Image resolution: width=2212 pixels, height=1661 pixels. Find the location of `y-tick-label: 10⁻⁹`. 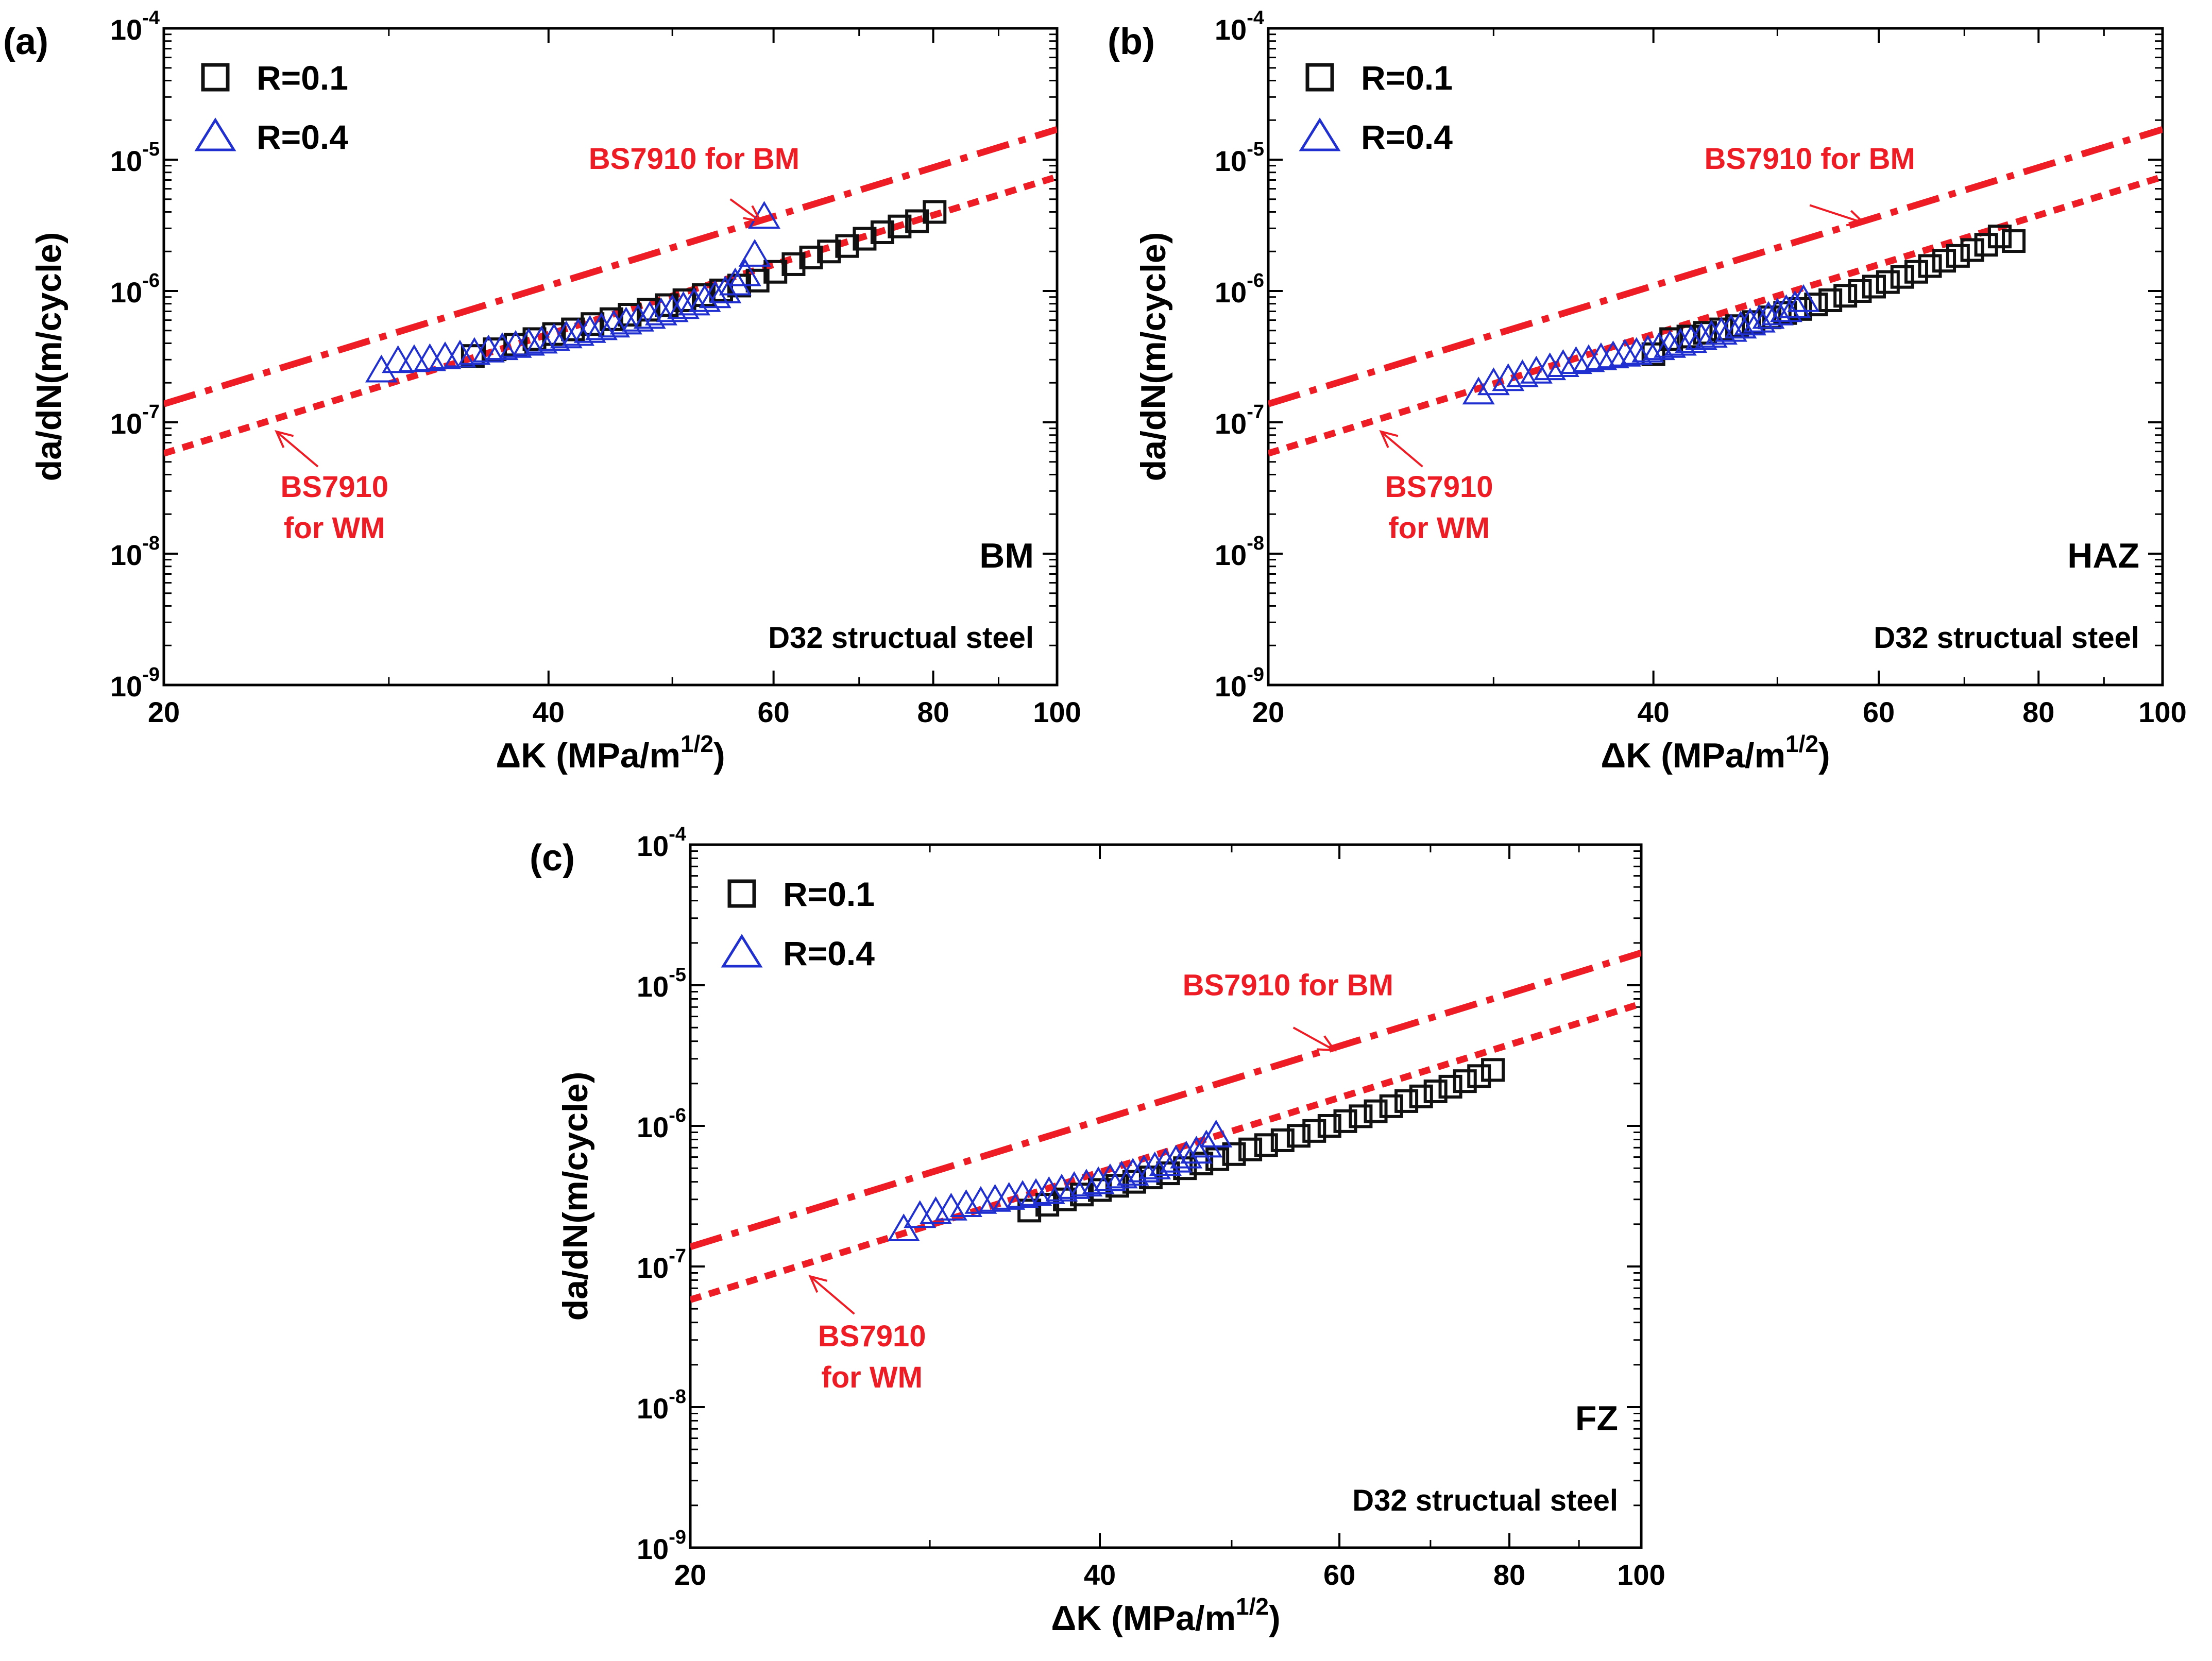

y-tick-label: 10⁻⁹ is located at coordinates (1240, 684).